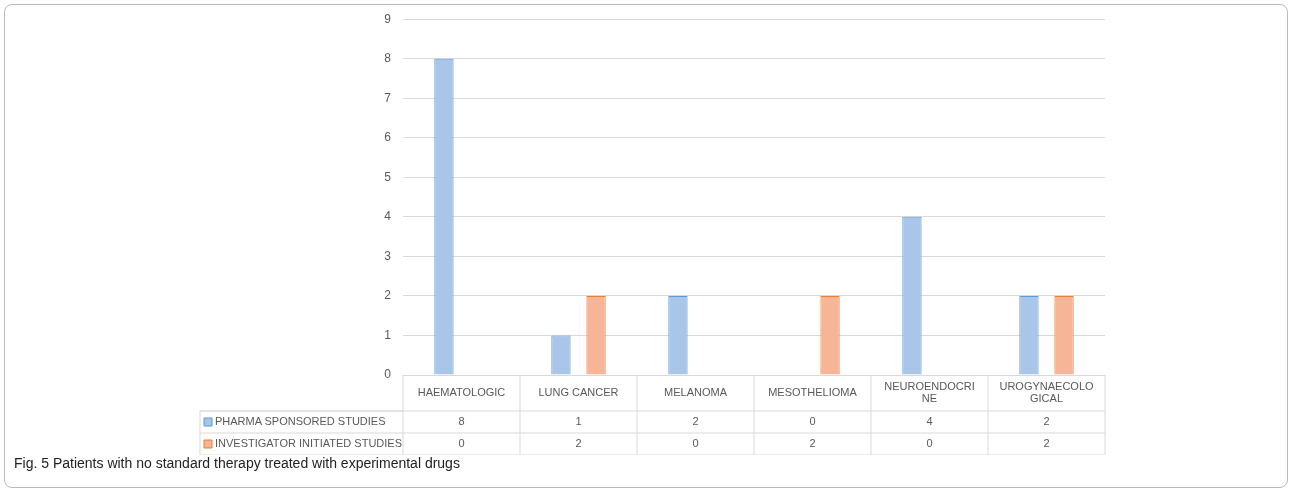 This screenshot has width=1292, height=493. Describe the element at coordinates (1046, 392) in the screenshot. I see `x-tick-label: UROGYNAECOLOGICAL` at that location.